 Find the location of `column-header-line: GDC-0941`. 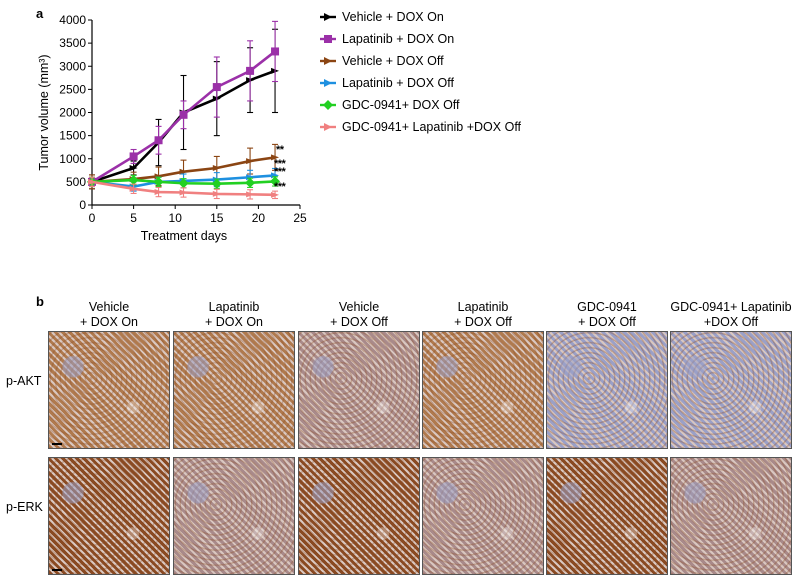

column-header-line: GDC-0941 is located at coordinates (607, 307).